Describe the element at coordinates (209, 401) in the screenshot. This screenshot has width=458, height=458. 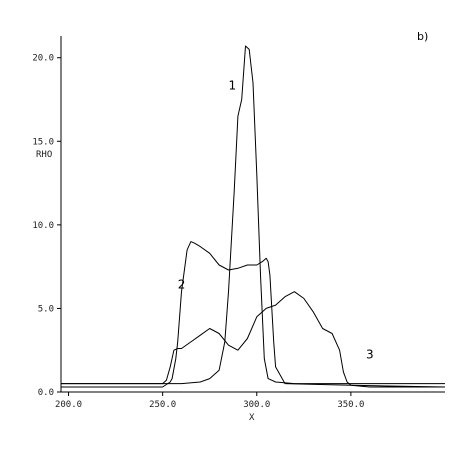
I see `x-ticks: 200.0 250.0 300.0 350.0` at that location.